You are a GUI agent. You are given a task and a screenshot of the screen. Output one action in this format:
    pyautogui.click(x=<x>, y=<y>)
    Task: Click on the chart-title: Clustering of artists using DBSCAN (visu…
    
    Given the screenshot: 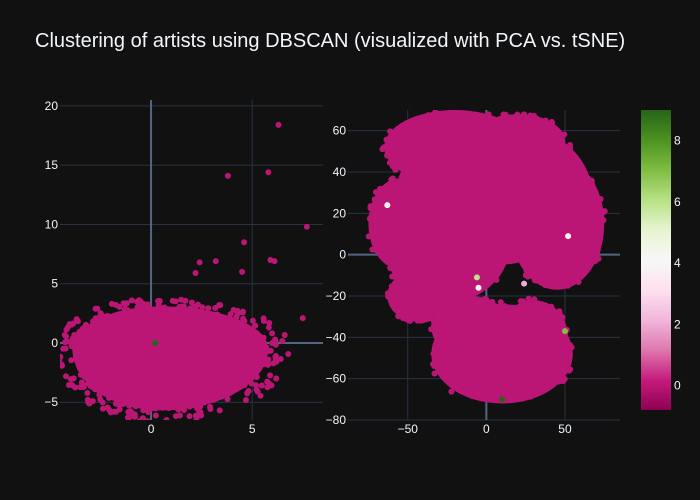 What is the action you would take?
    pyautogui.click(x=330, y=41)
    